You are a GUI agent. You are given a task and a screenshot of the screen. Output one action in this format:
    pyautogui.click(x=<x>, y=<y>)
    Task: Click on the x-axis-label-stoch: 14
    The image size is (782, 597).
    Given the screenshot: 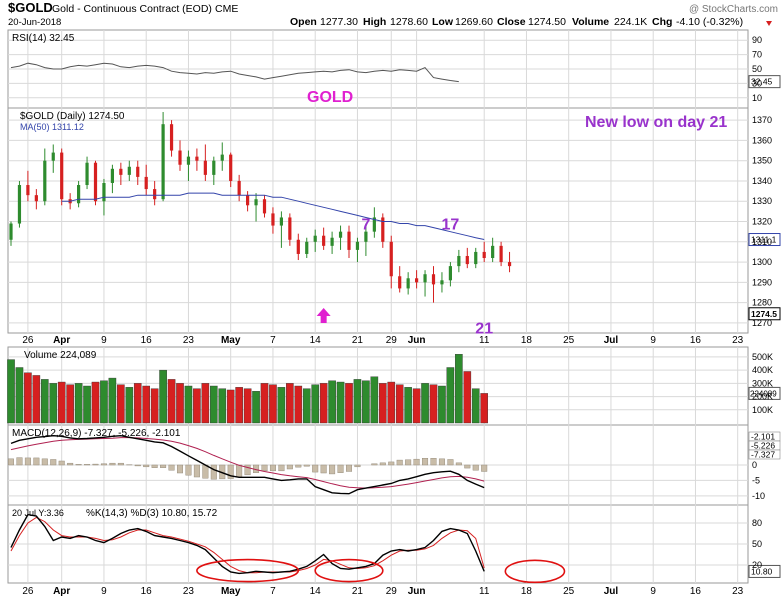 What is the action you would take?
    pyautogui.click(x=316, y=591)
    